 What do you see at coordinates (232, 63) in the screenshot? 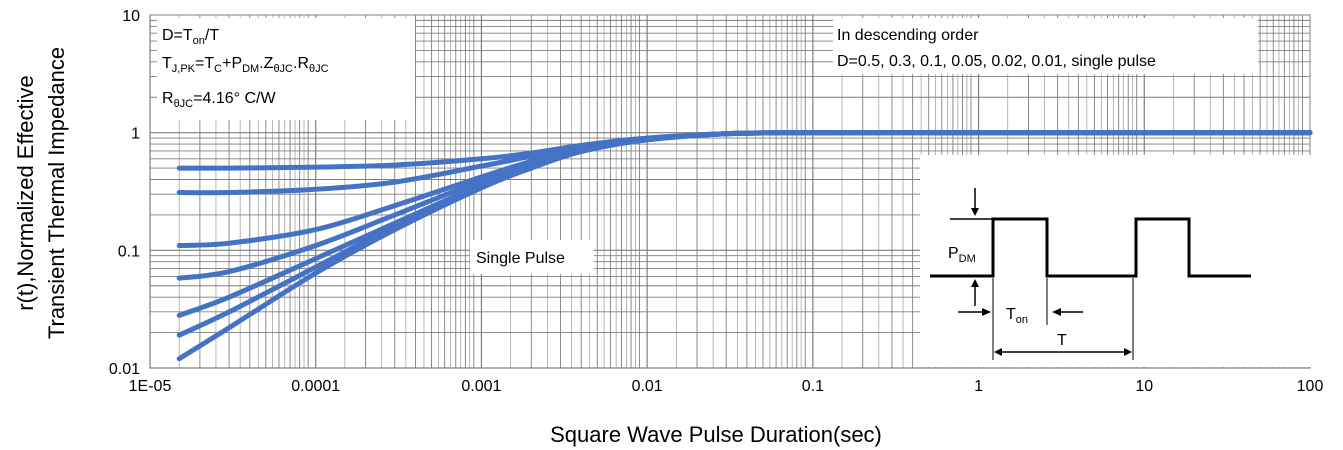
I see `formula-part: +P` at bounding box center [232, 63].